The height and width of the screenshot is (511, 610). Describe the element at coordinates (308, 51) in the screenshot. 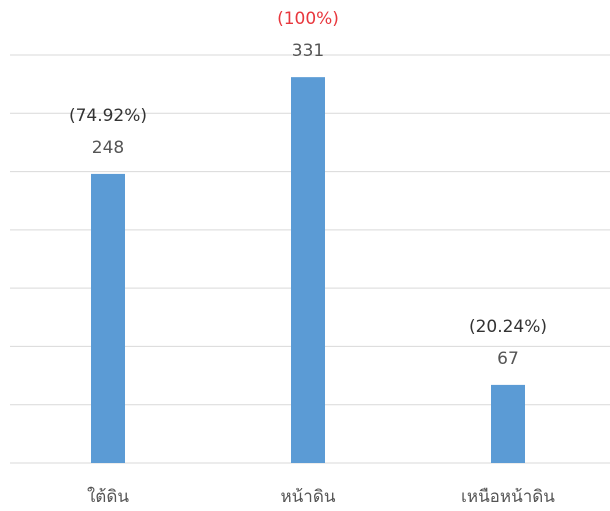

I see `value-label: 331` at that location.